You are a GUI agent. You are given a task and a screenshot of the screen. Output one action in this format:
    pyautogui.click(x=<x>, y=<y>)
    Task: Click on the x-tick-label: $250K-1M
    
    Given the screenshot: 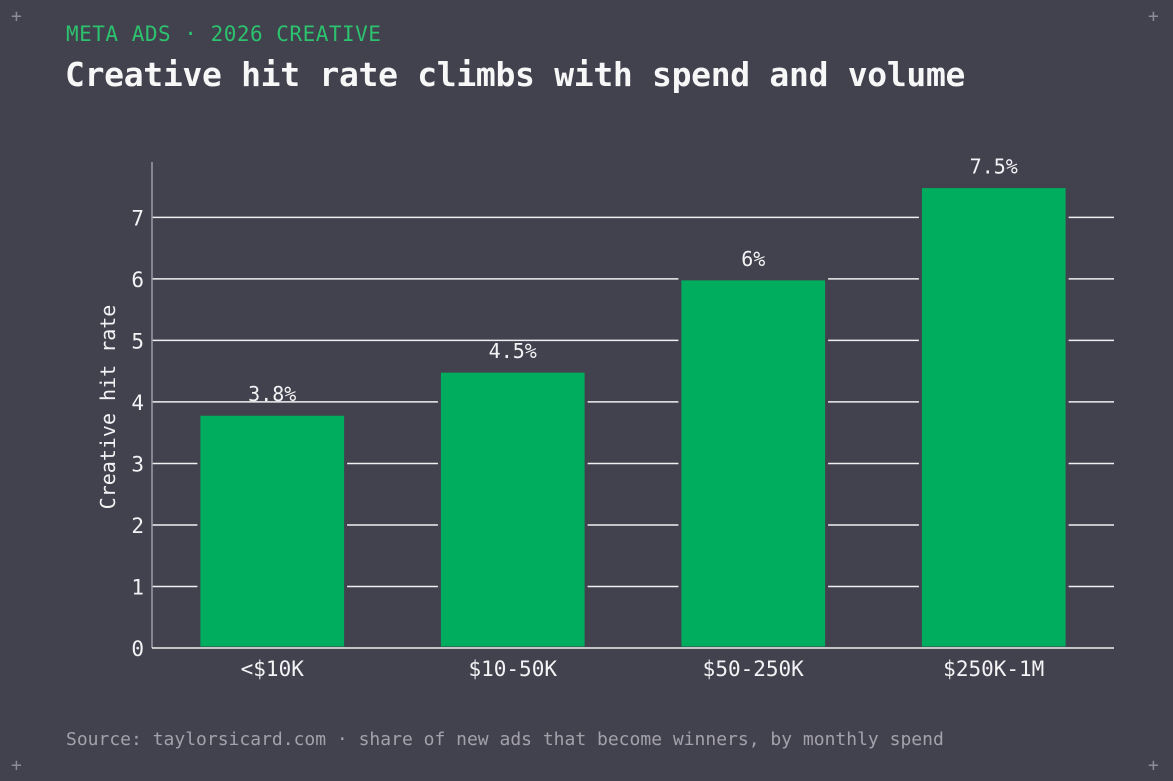 What is the action you would take?
    pyautogui.click(x=993, y=669)
    